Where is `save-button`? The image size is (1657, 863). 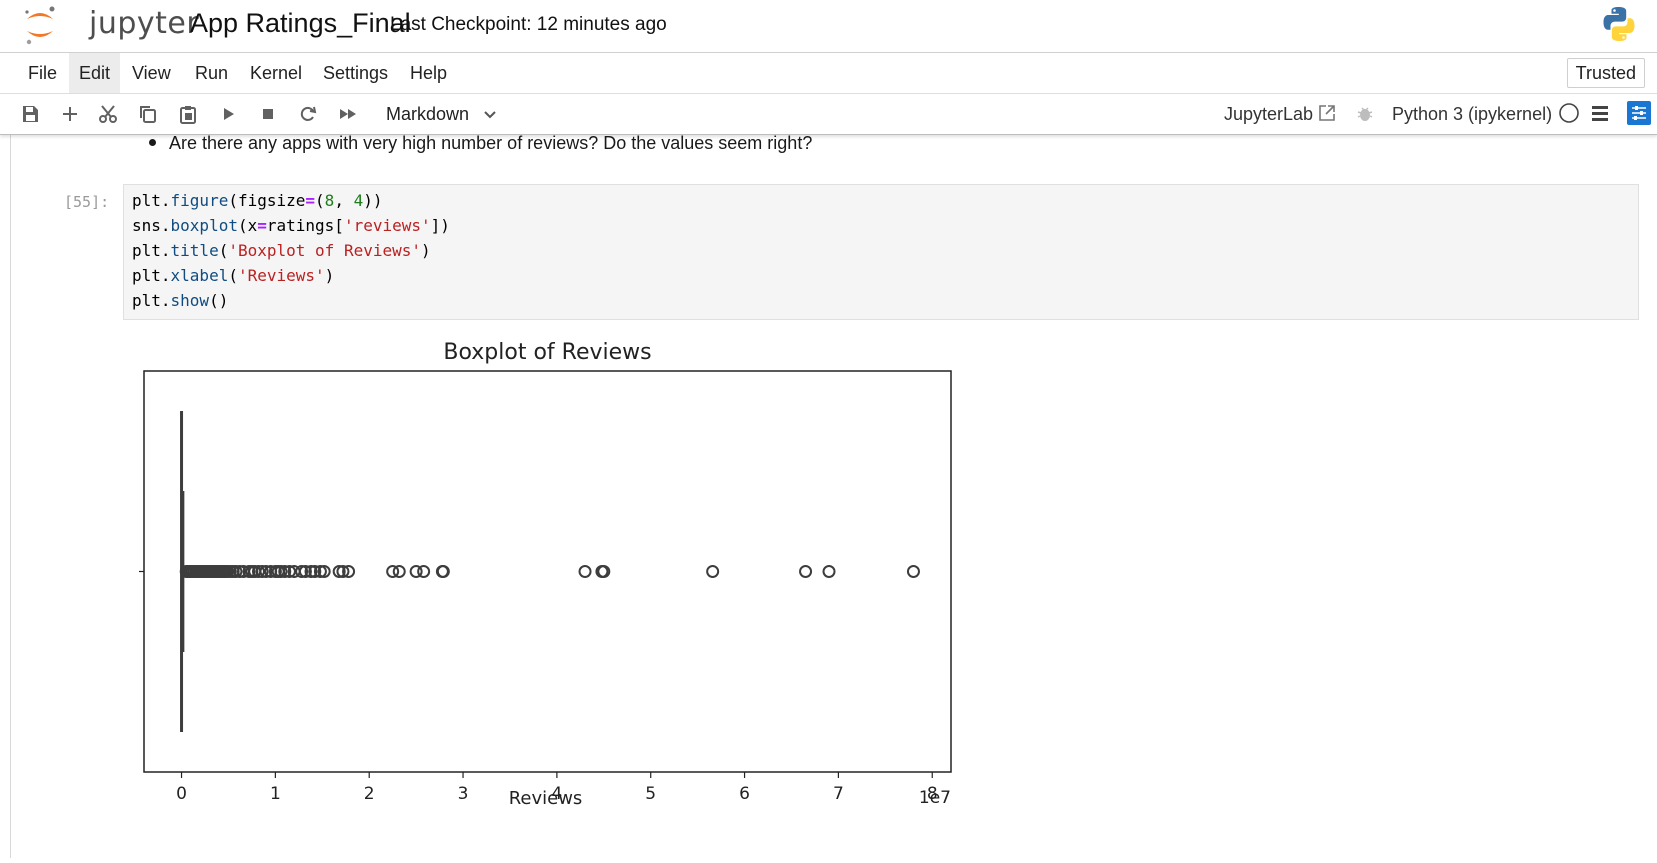 save-button is located at coordinates (30, 114).